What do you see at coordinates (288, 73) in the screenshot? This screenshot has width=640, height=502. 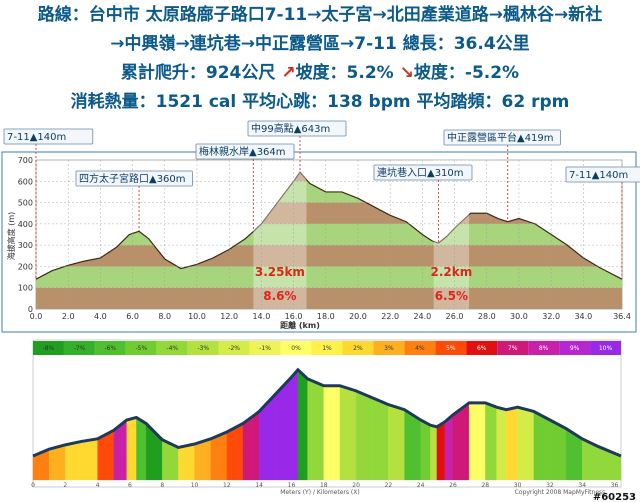 I see `up-arrow-icon: ↗` at bounding box center [288, 73].